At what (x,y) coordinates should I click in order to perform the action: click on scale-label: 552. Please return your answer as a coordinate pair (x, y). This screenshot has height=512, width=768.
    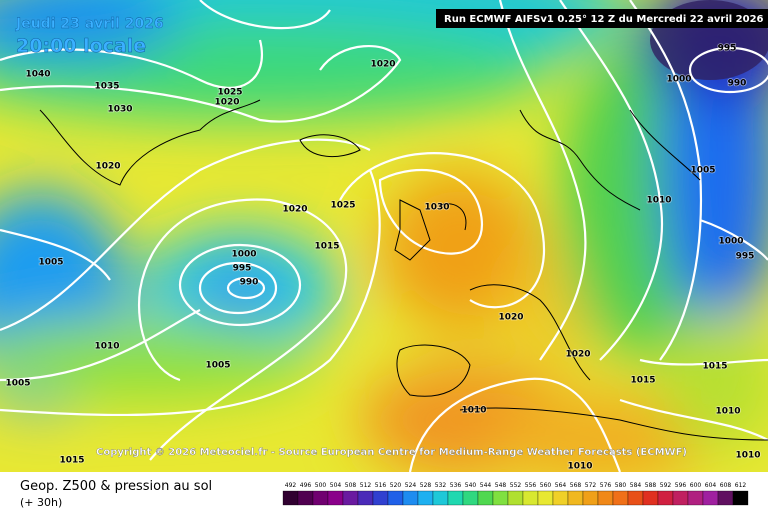
    Looking at the image, I should click on (516, 485).